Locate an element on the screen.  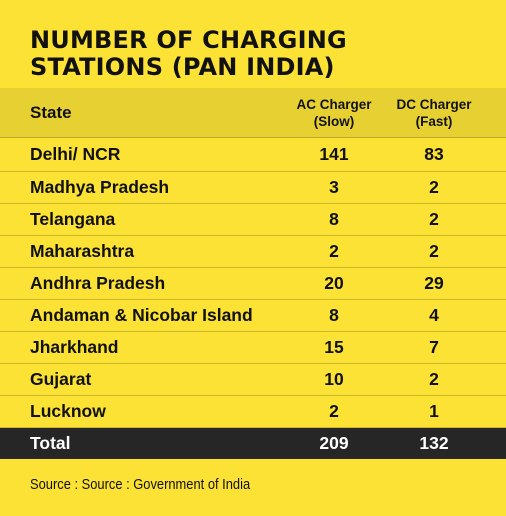
table-row: Andhra Pradesh 20 29 is located at coordinates (253, 284).